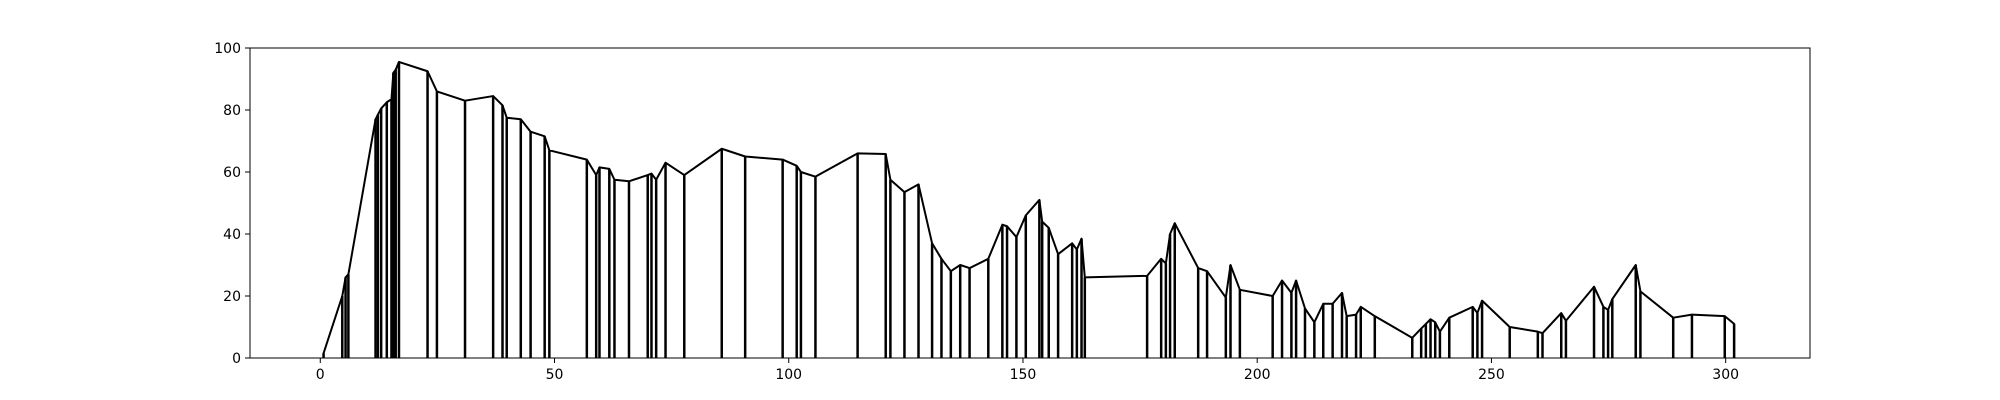  Describe the element at coordinates (232, 173) in the screenshot. I see `y-tick-label: 60` at that location.